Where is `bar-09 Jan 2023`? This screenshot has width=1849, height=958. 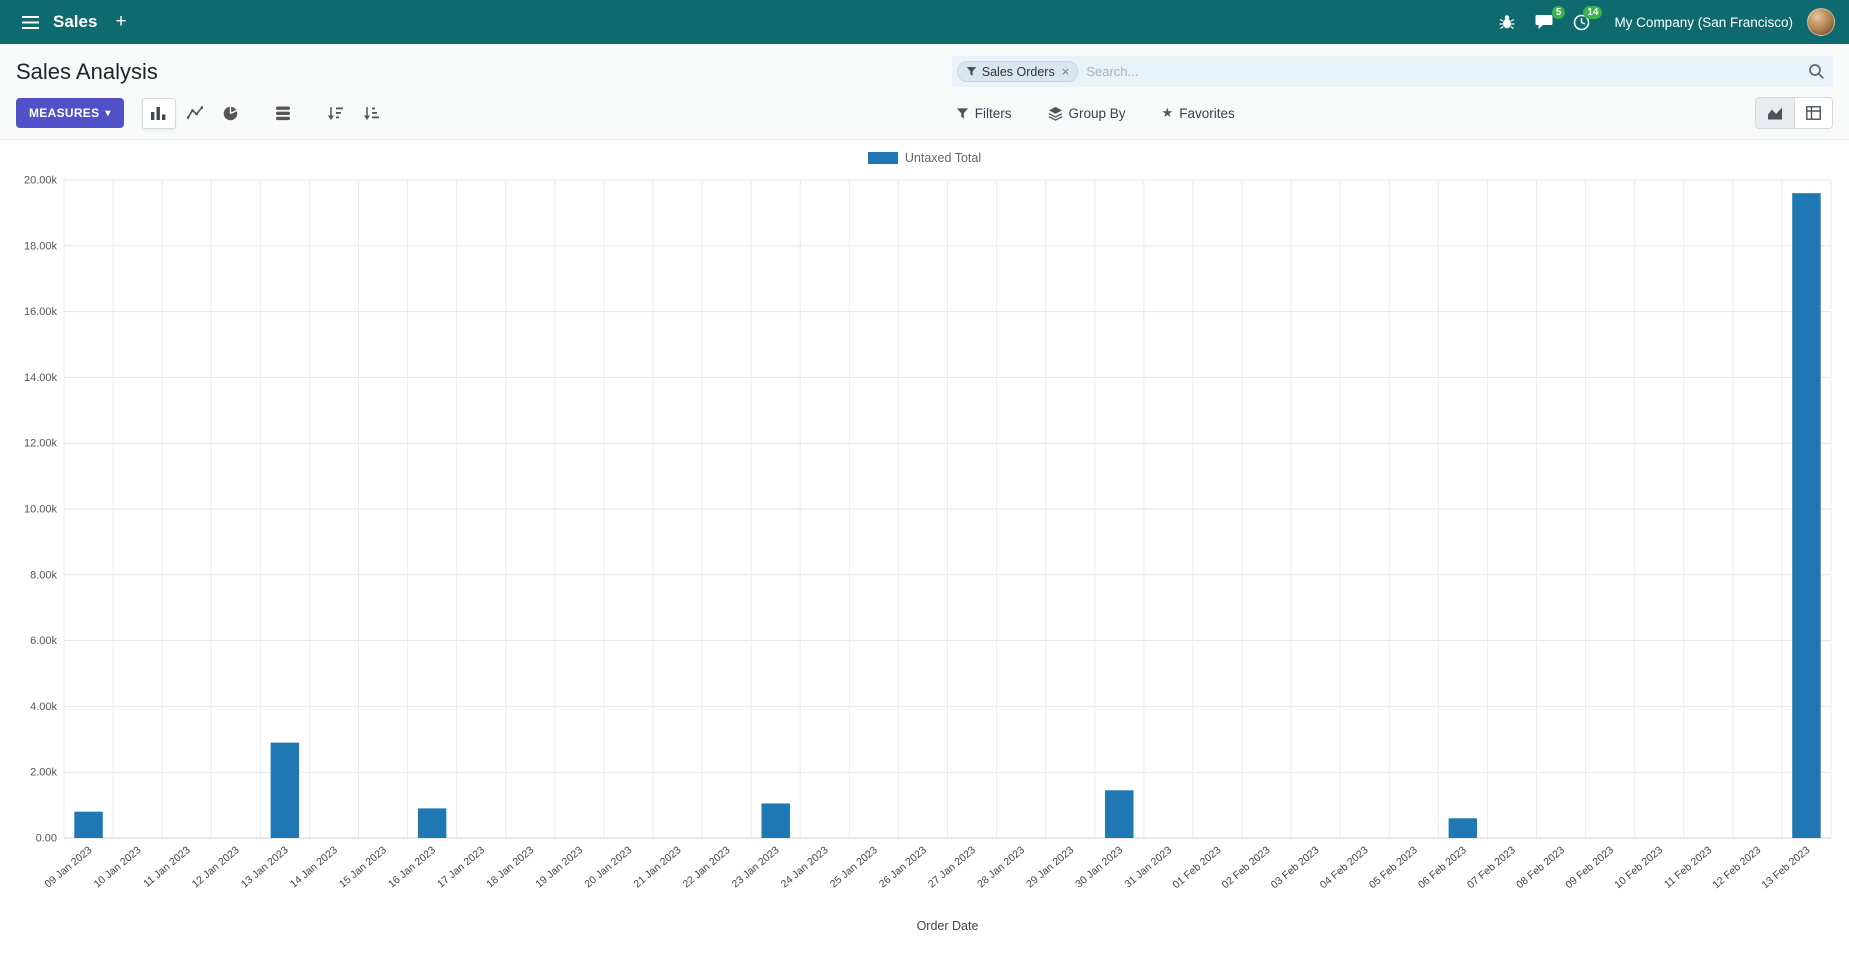
bar-09 Jan 2023 is located at coordinates (88, 824).